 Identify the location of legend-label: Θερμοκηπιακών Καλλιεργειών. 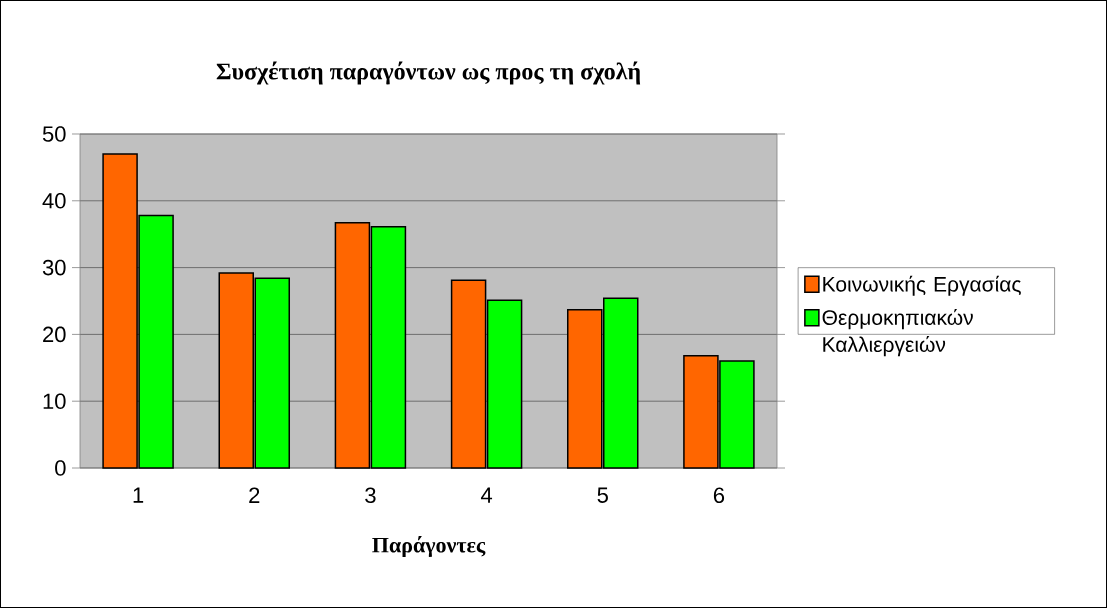
(897, 333).